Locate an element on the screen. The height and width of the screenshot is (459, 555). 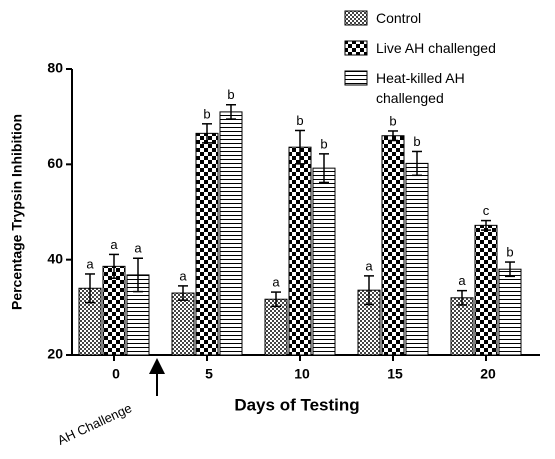
significance-label: c is located at coordinates (486, 210).